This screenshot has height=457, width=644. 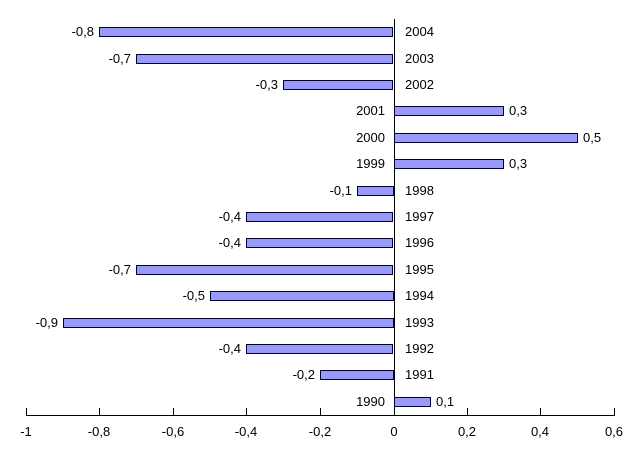 What do you see at coordinates (419, 242) in the screenshot?
I see `category-label-1996: 1996` at bounding box center [419, 242].